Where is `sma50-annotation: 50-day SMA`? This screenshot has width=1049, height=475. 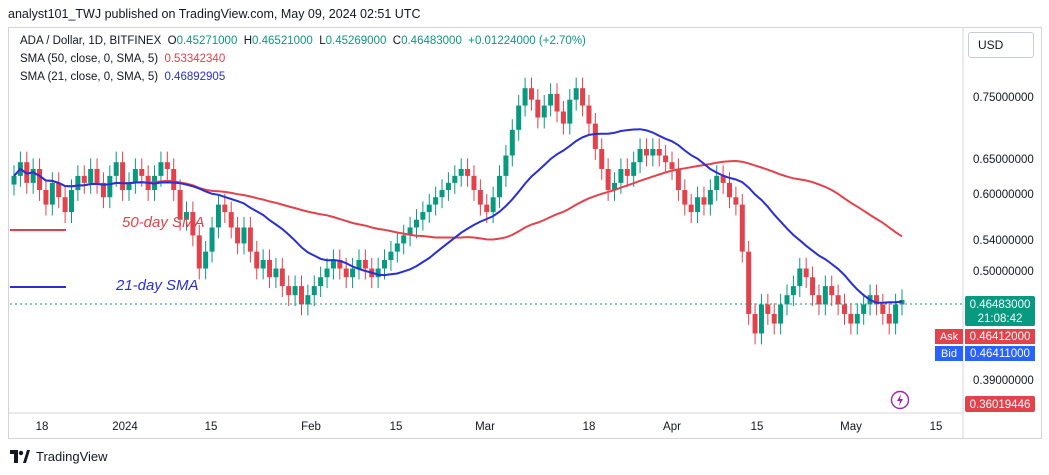 sma50-annotation: 50-day SMA is located at coordinates (163, 222).